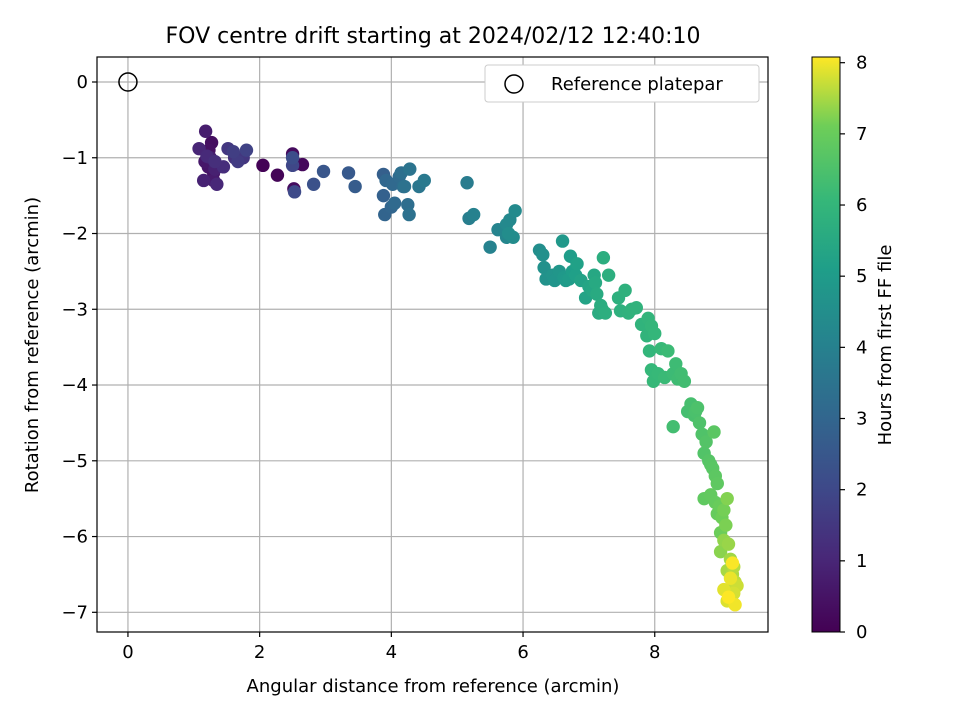 This screenshot has height=720, width=960. What do you see at coordinates (885, 345) in the screenshot?
I see `colorbar-label: Hours from first FF file` at bounding box center [885, 345].